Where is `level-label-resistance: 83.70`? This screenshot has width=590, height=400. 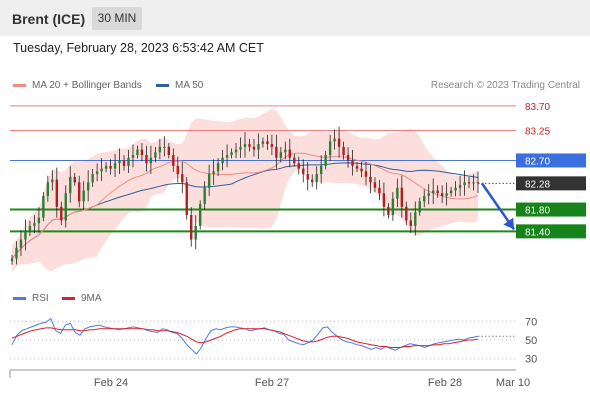 level-label-resistance: 83.70 is located at coordinates (537, 107).